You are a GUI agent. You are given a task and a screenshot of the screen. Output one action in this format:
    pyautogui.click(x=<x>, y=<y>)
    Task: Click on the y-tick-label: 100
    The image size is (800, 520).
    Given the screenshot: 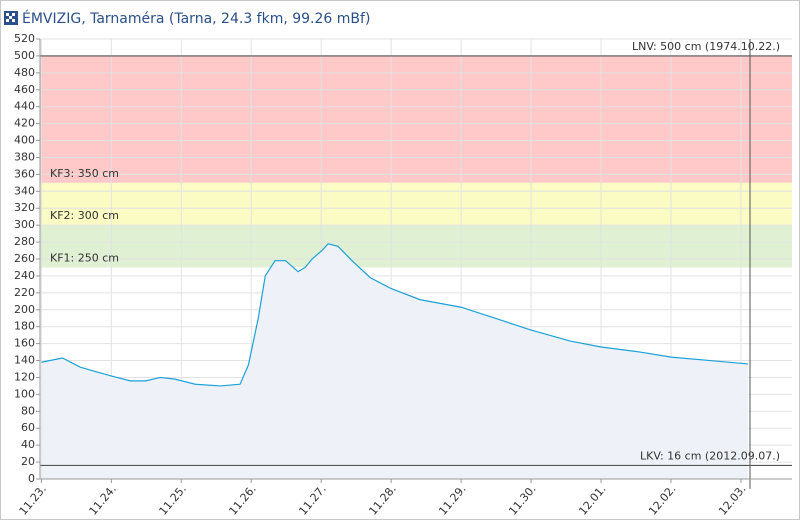 What is the action you would take?
    pyautogui.click(x=24, y=393)
    